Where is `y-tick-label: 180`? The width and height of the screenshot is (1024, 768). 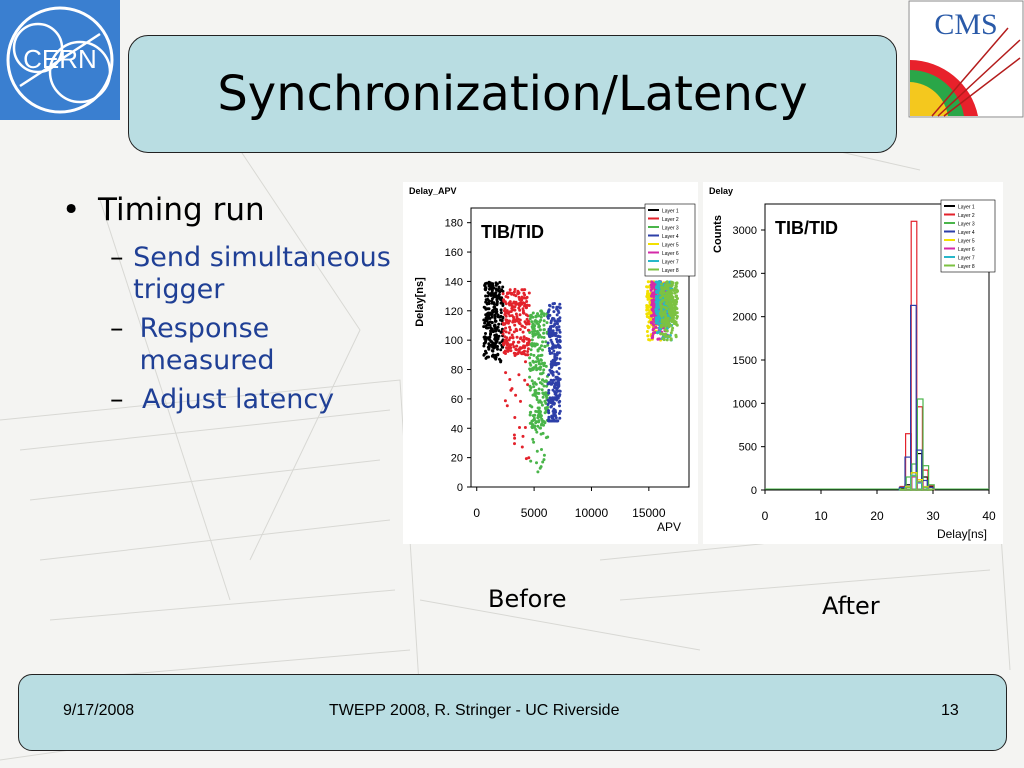 y-tick-label: 180 is located at coordinates (454, 224).